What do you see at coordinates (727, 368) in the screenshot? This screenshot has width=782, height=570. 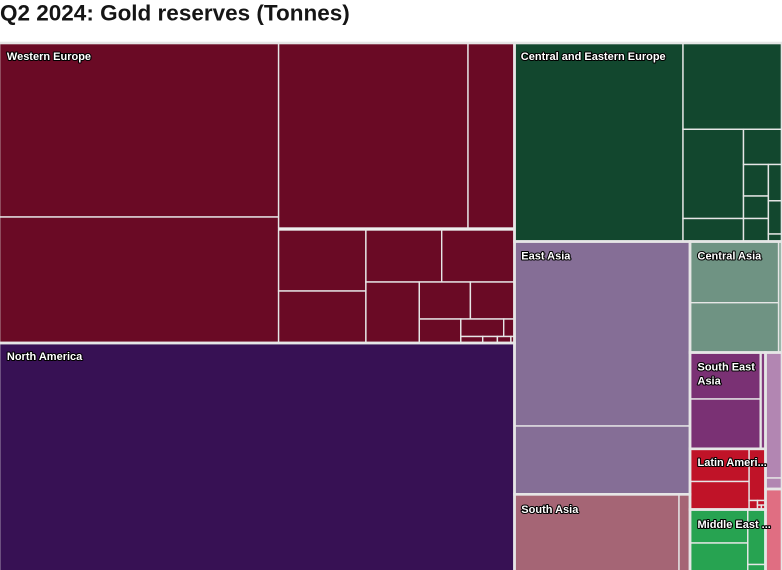 I see `svg-text: South East` at bounding box center [727, 368].